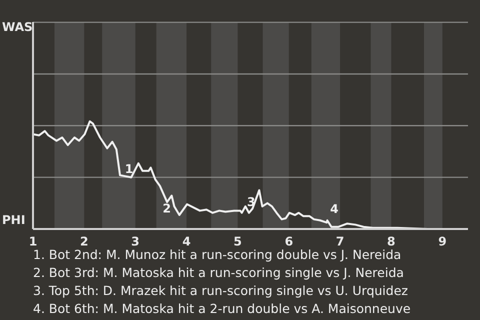 Image resolution: width=480 pixels, height=320 pixels. What do you see at coordinates (33, 241) in the screenshot?
I see `x-tick-label: 1` at bounding box center [33, 241].